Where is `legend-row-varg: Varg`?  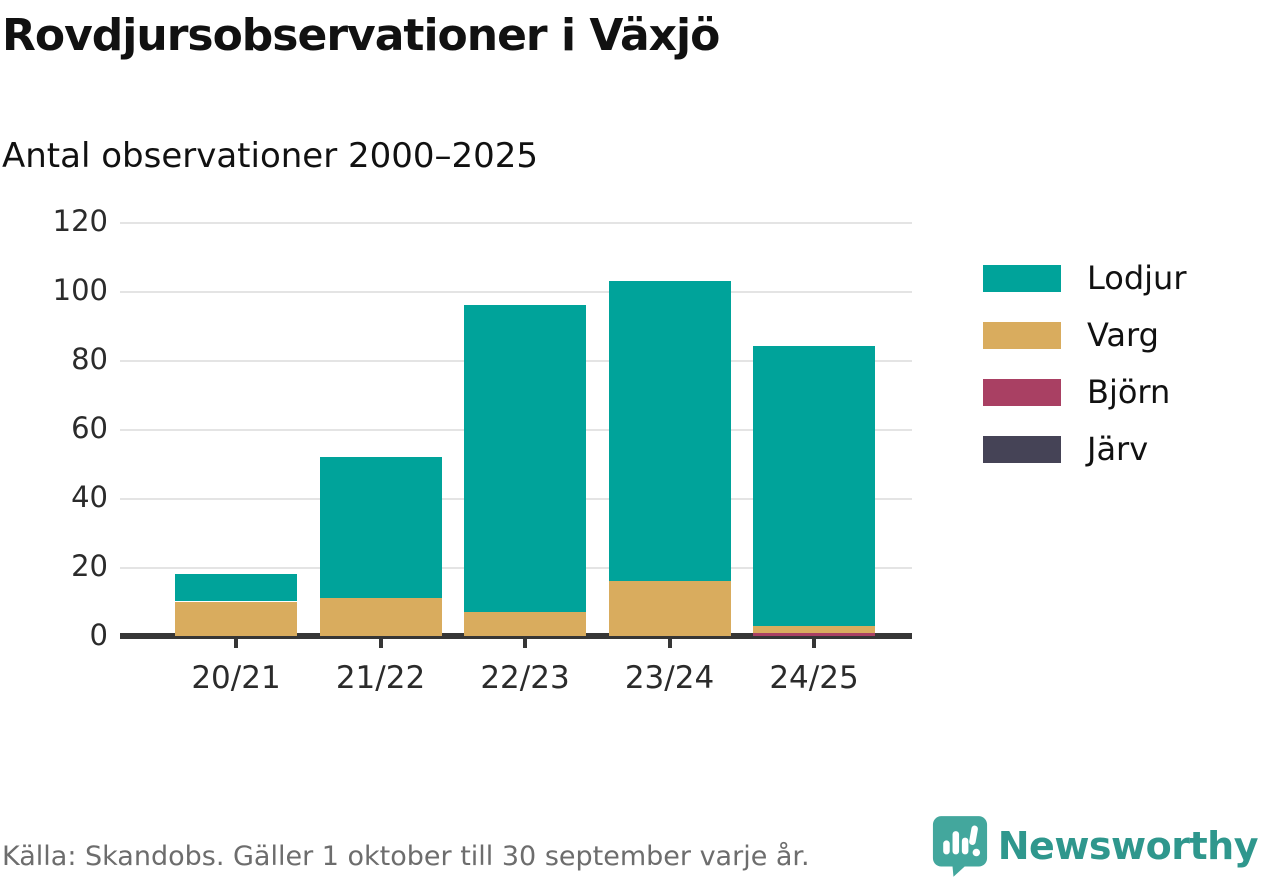
legend-row-varg: Varg is located at coordinates (1084, 335).